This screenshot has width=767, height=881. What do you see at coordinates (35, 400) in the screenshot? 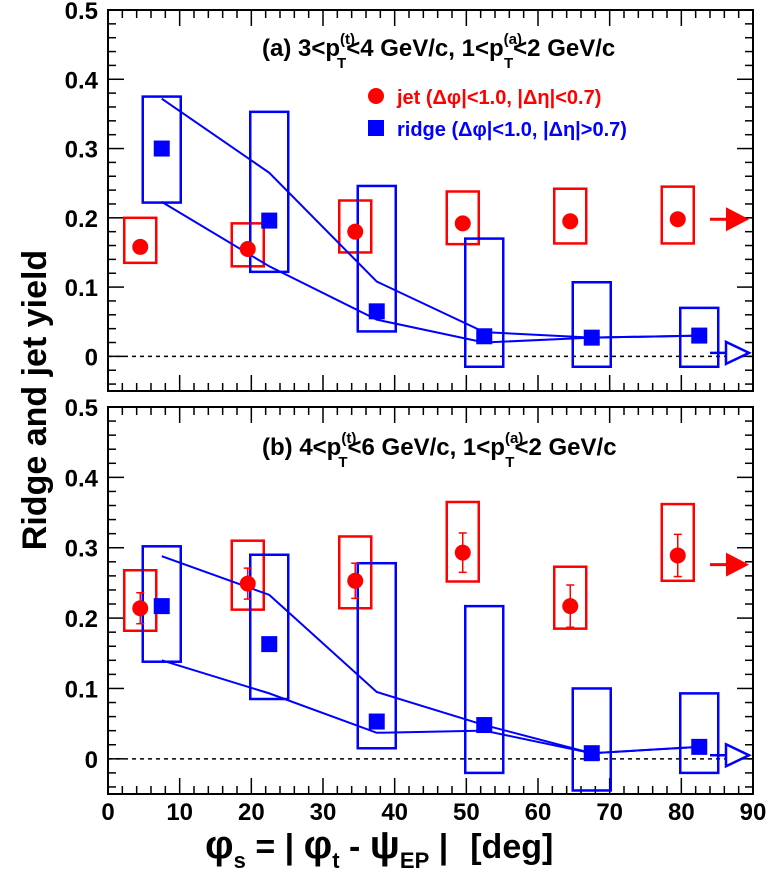
I see `y-axis-label: Ridge and jet yield` at bounding box center [35, 400].